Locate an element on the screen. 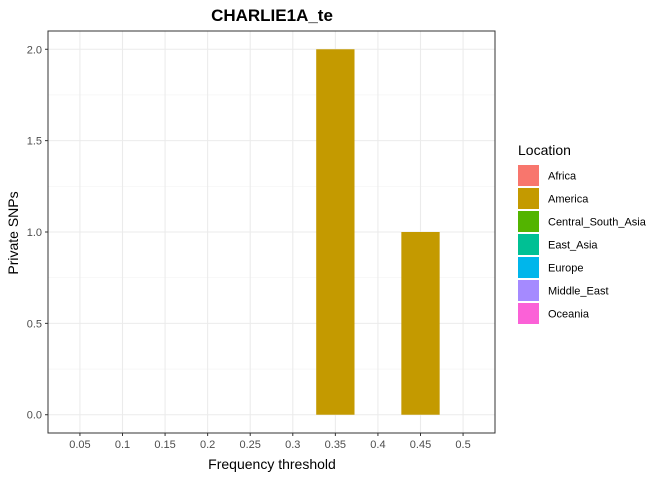 Image resolution: width=672 pixels, height=480 pixels. legend-label-africa: Africa is located at coordinates (562, 177).